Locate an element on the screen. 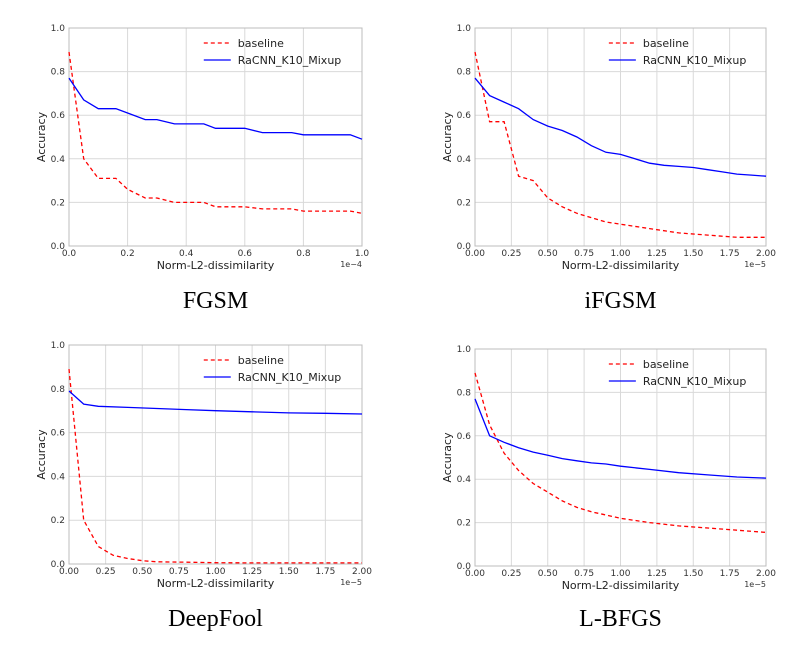  x-tick-label: 0.0 is located at coordinates (69, 254).